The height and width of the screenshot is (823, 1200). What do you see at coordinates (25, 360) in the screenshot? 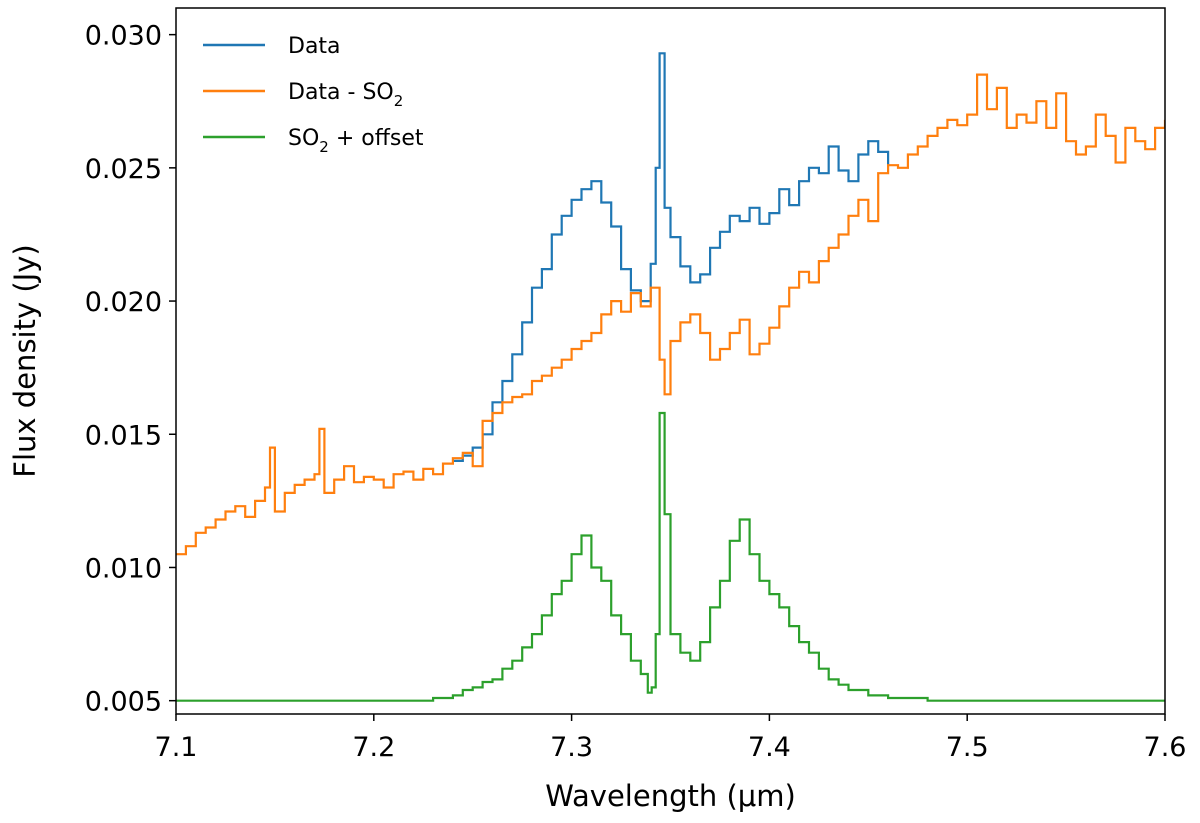
I see `y-axis-label: Flux density (Jy)` at bounding box center [25, 360].